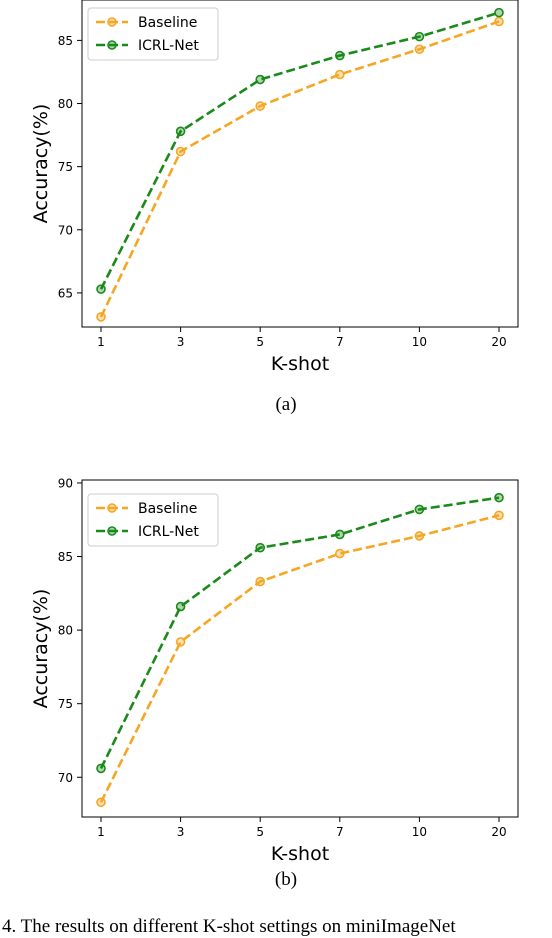 This screenshot has height=938, width=552. What do you see at coordinates (285, 404) in the screenshot?
I see `panel-label: (a)` at bounding box center [285, 404].